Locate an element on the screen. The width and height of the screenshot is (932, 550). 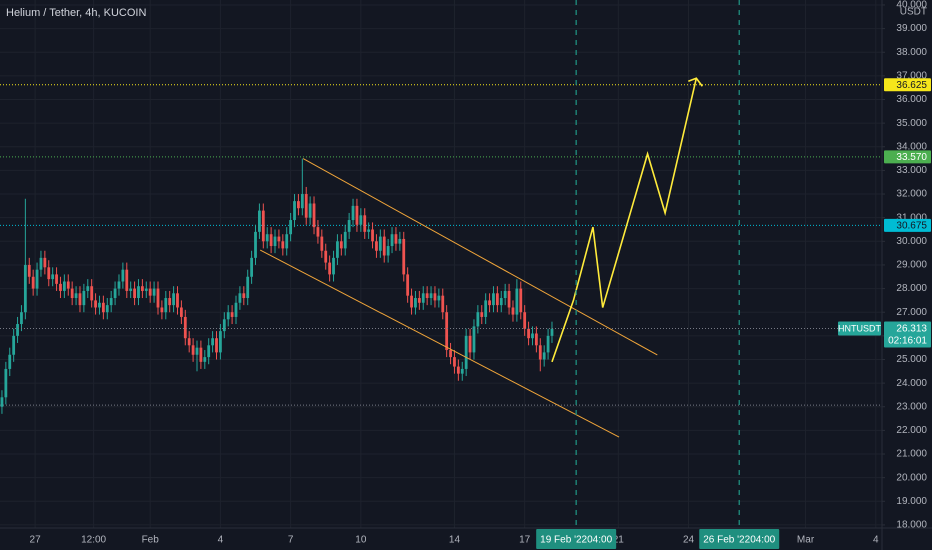
price-level-tag is located at coordinates (907, 225).